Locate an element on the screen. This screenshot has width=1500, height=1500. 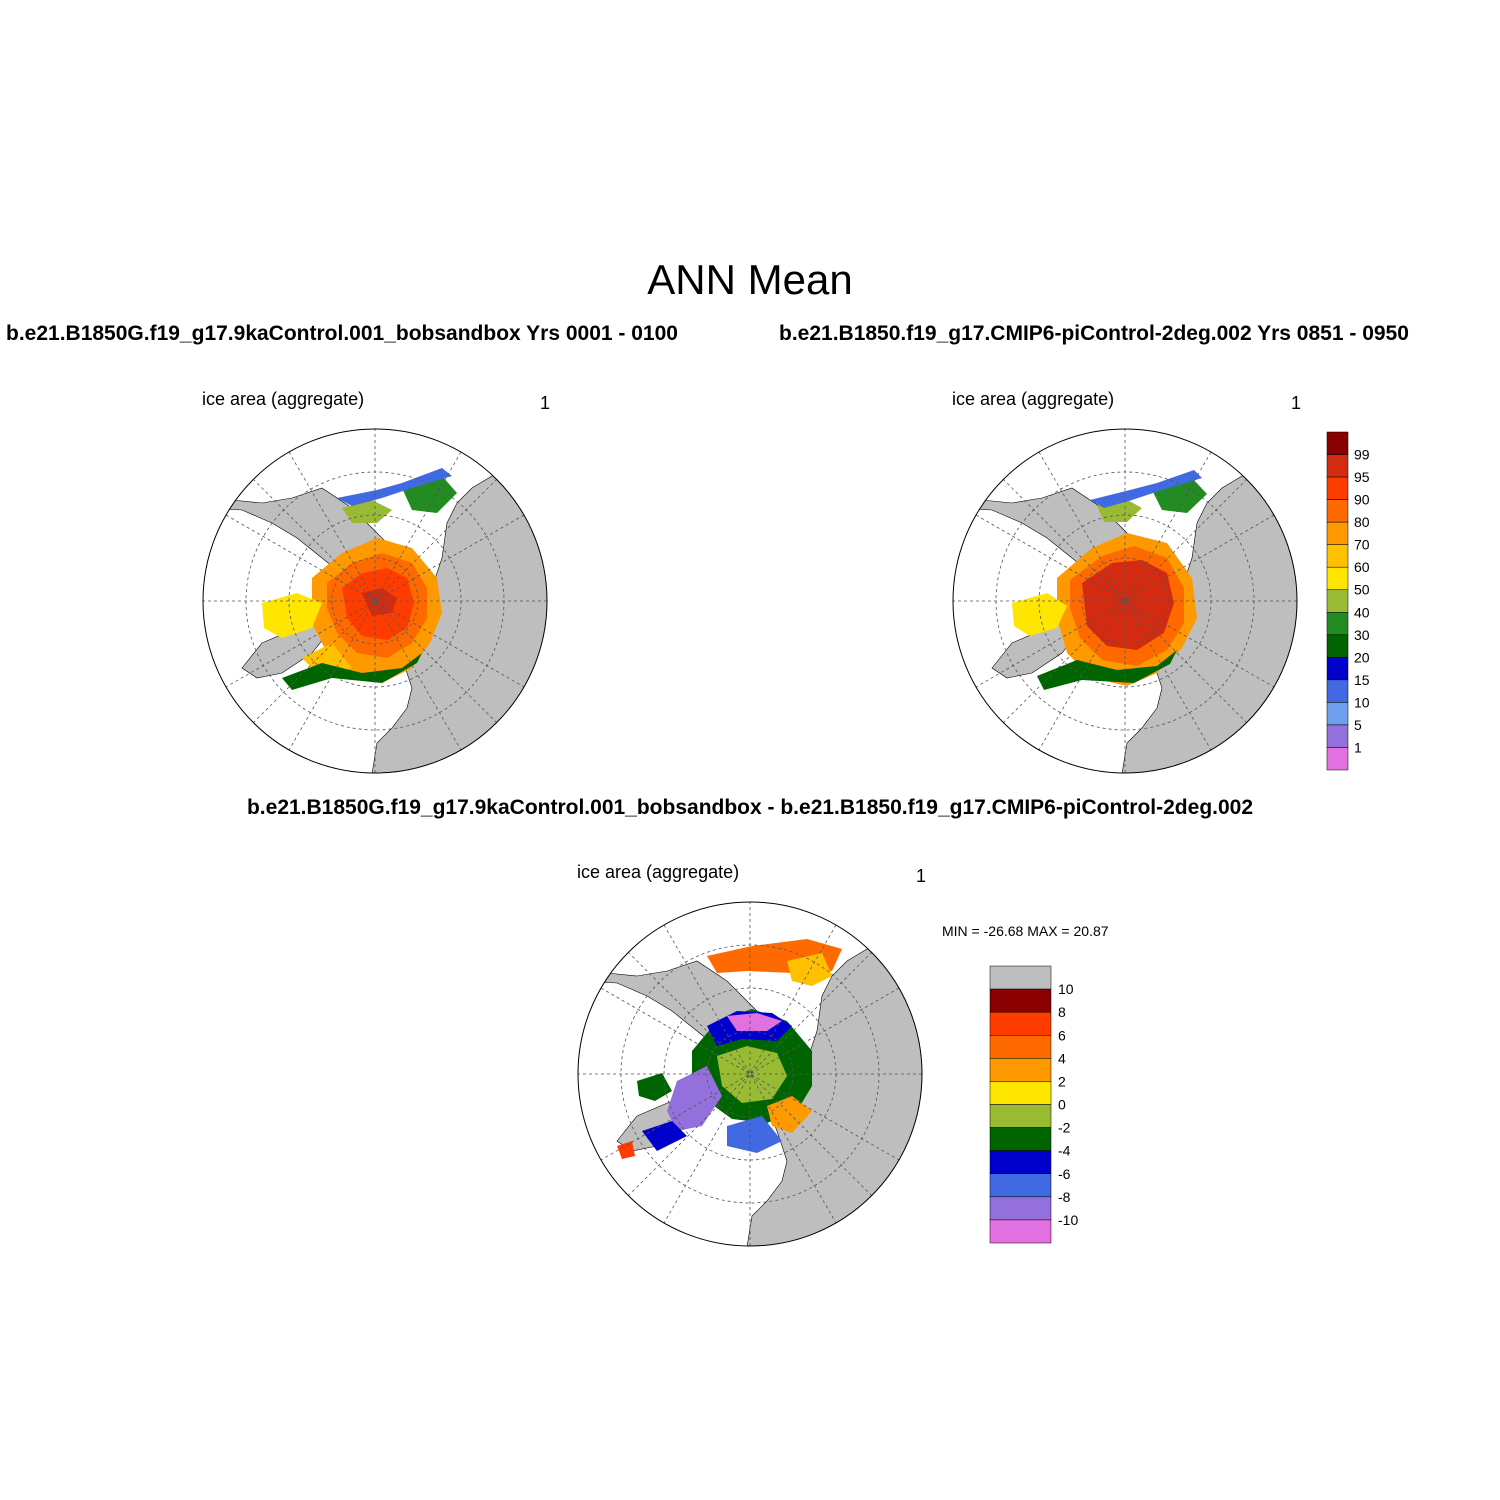
main-colorbar-label: 10 is located at coordinates (1362, 702).